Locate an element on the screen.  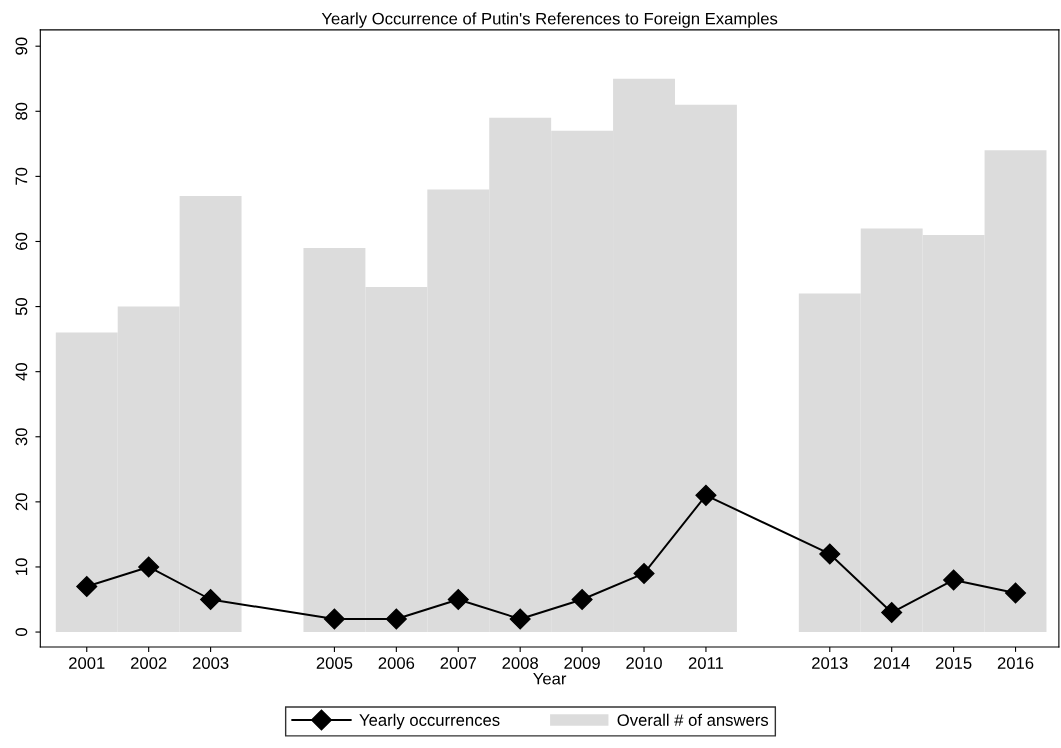
legend-label: Overall # of answers is located at coordinates (693, 719).